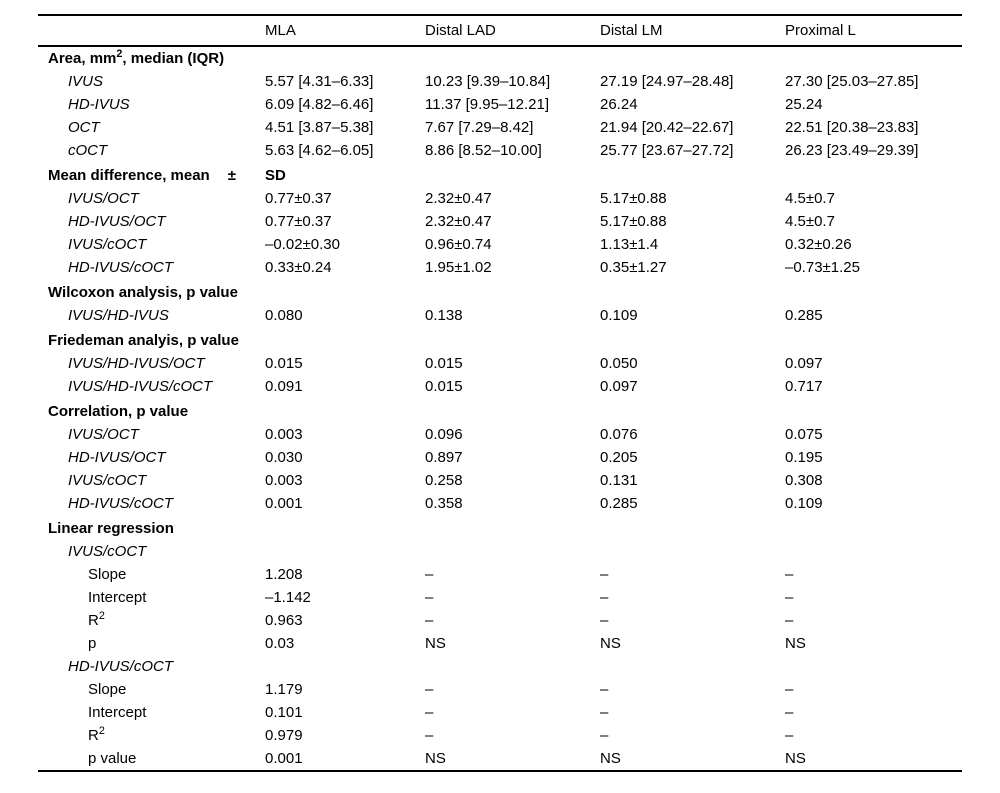  What do you see at coordinates (117, 597) in the screenshot?
I see `row-label: Intercept` at bounding box center [117, 597].